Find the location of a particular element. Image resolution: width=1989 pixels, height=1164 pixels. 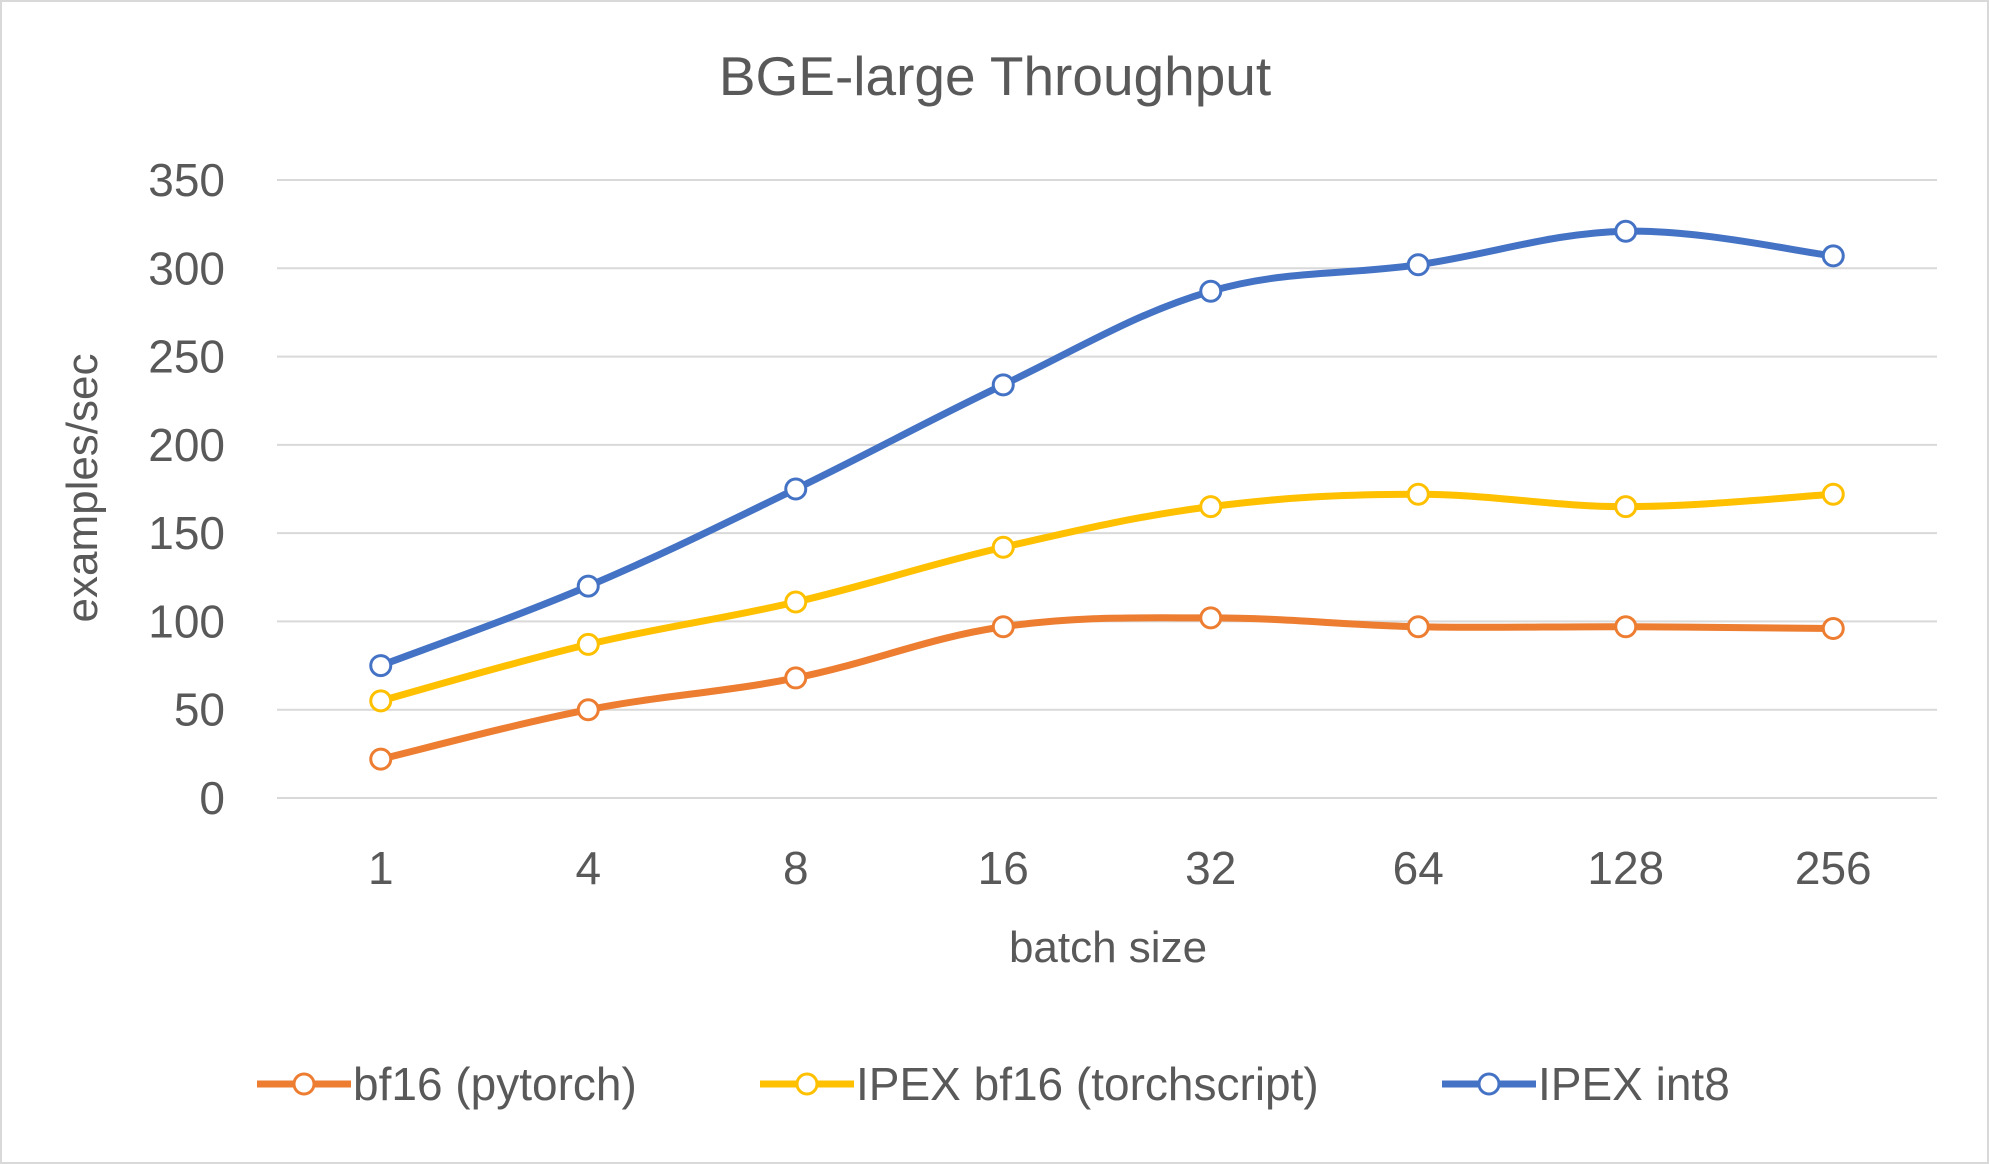

y-tick-label: 350 is located at coordinates (186, 180).